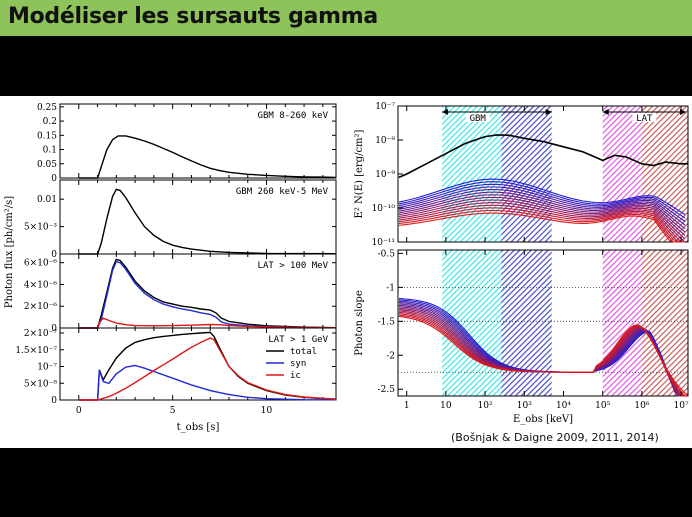  What do you see at coordinates (563, 406) in the screenshot?
I see `x-tick-label: 10⁴` at bounding box center [563, 406].